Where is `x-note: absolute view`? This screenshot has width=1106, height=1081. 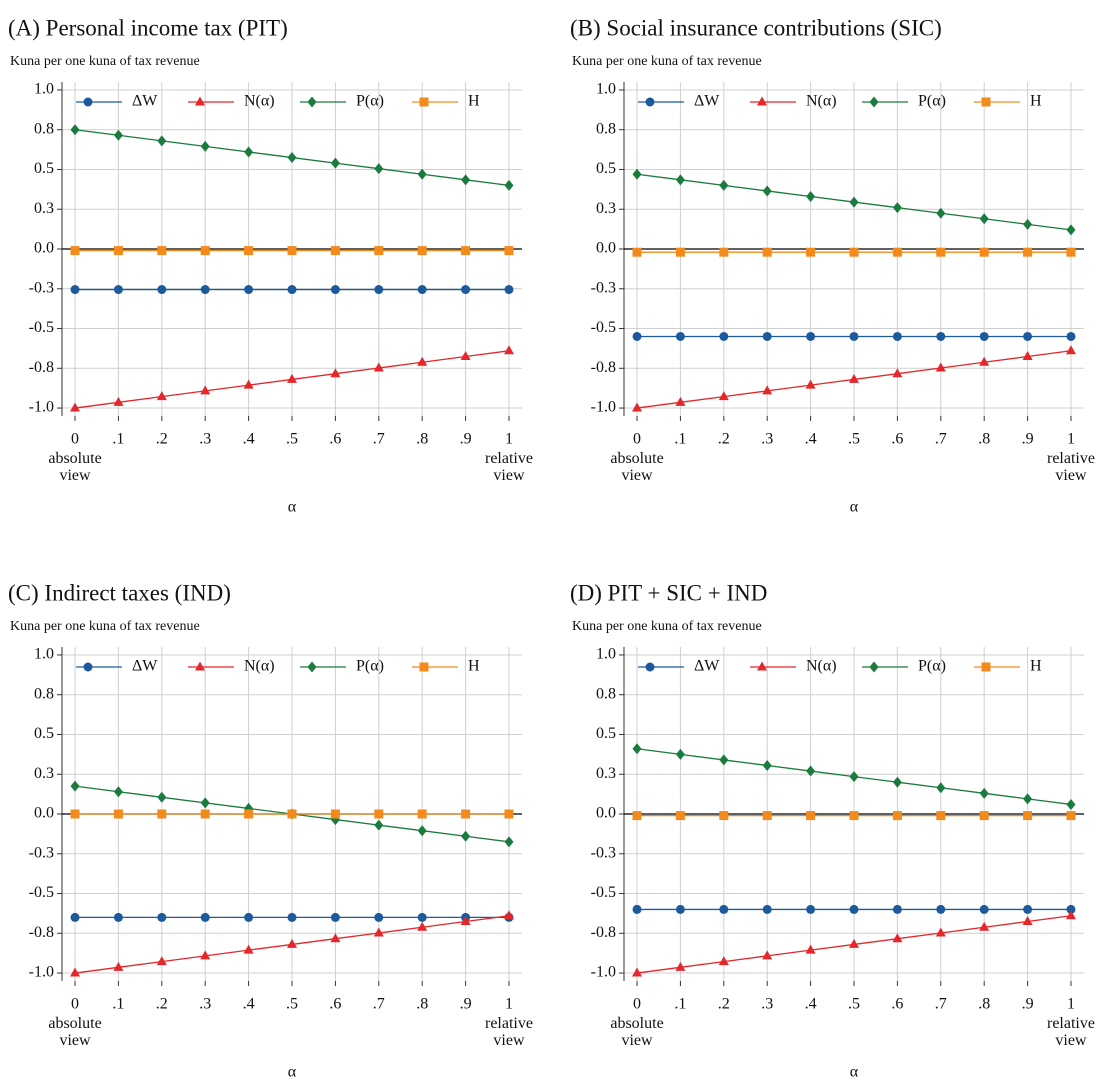
x-note: absolute view is located at coordinates (637, 467).